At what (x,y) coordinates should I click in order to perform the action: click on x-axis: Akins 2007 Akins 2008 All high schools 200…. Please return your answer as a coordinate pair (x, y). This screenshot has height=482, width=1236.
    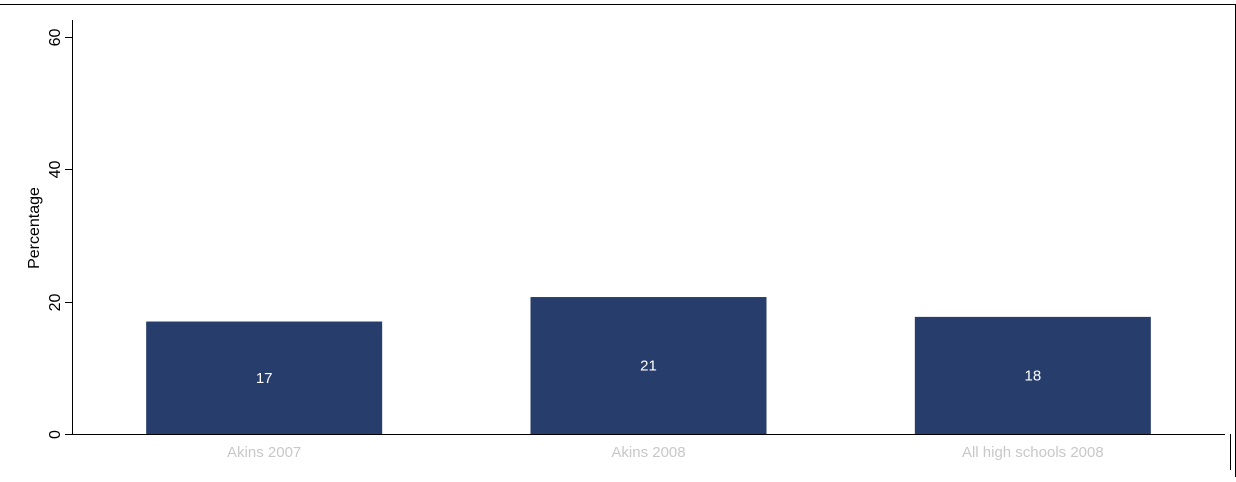
    Looking at the image, I should click on (651, 452).